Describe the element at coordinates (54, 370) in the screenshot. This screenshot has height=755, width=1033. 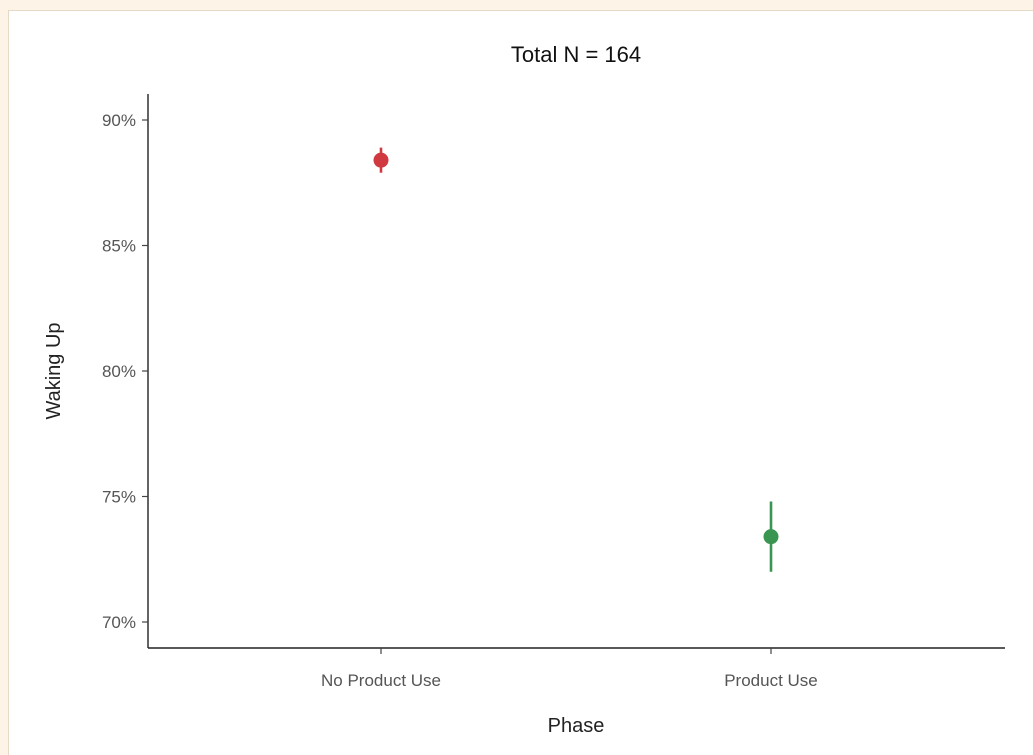
I see `y-axis-title: Waking Up` at that location.